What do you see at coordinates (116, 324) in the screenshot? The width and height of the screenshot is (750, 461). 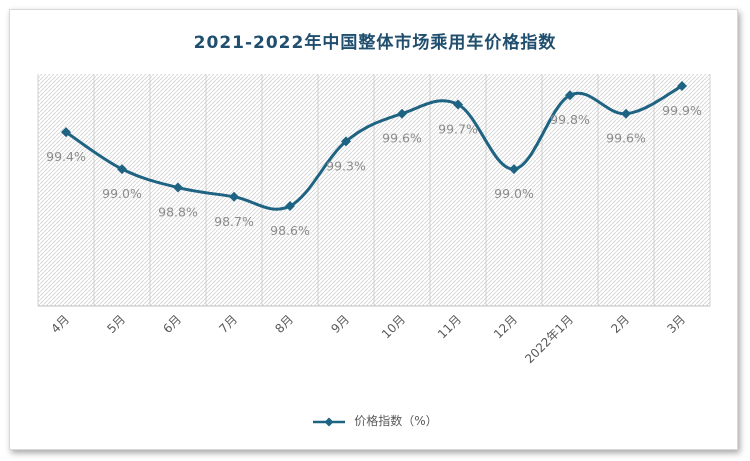 I see `x-tick-label: 5月` at bounding box center [116, 324].